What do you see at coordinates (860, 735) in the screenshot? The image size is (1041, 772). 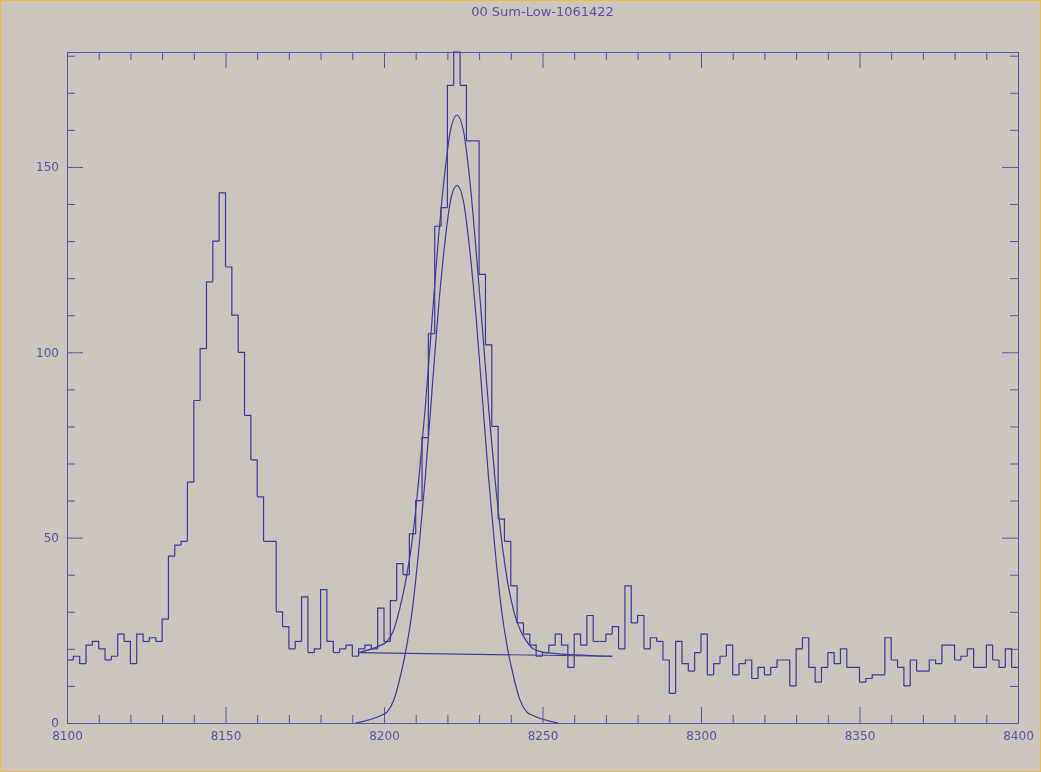 I see `x-tick-label: 8350` at bounding box center [860, 735].